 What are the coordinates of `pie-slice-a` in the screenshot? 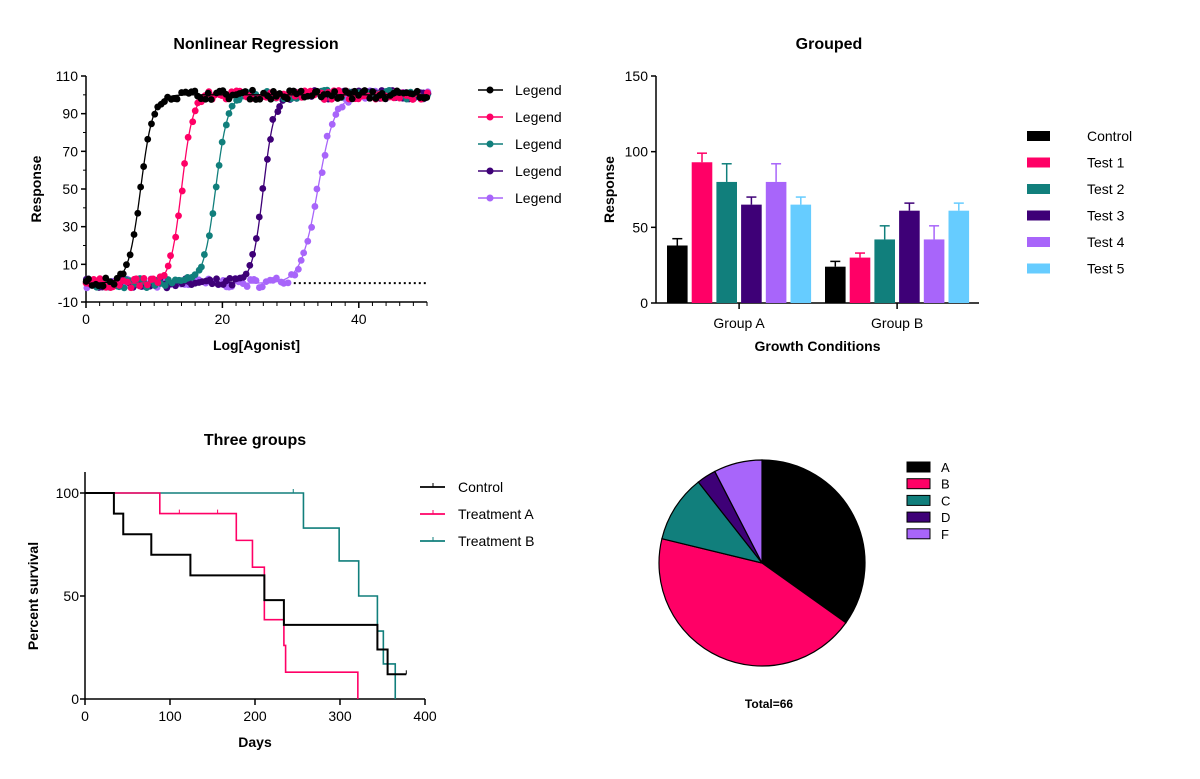 It's located at (813, 541).